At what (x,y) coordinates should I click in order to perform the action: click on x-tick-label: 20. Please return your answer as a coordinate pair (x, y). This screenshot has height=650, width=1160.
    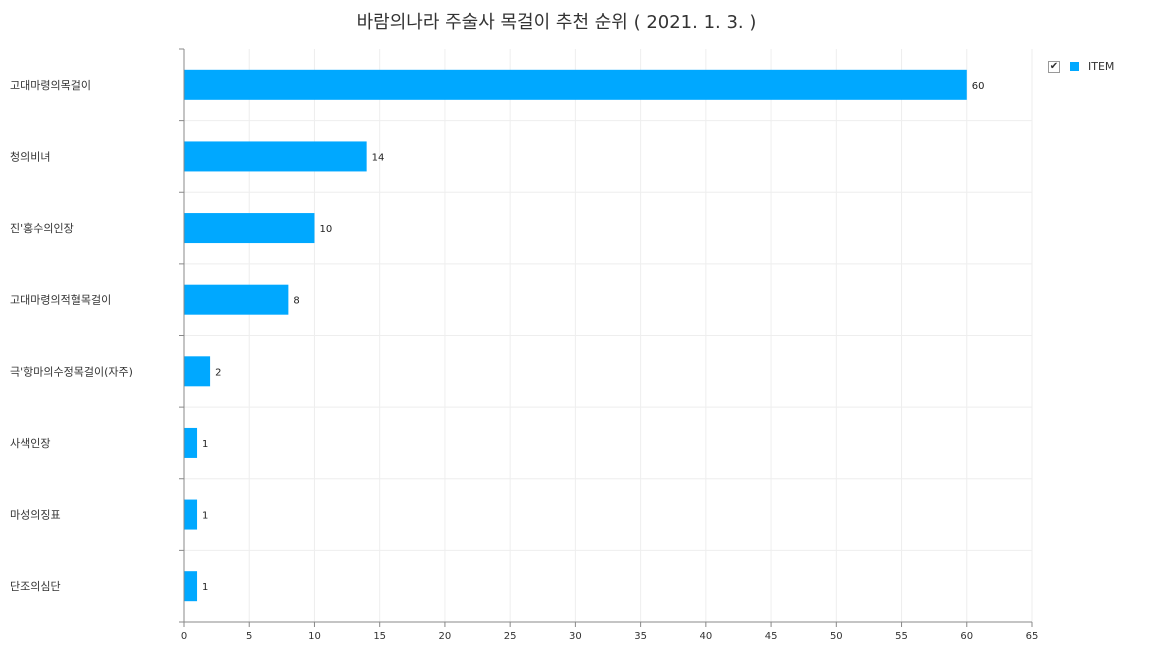
    Looking at the image, I should click on (445, 636).